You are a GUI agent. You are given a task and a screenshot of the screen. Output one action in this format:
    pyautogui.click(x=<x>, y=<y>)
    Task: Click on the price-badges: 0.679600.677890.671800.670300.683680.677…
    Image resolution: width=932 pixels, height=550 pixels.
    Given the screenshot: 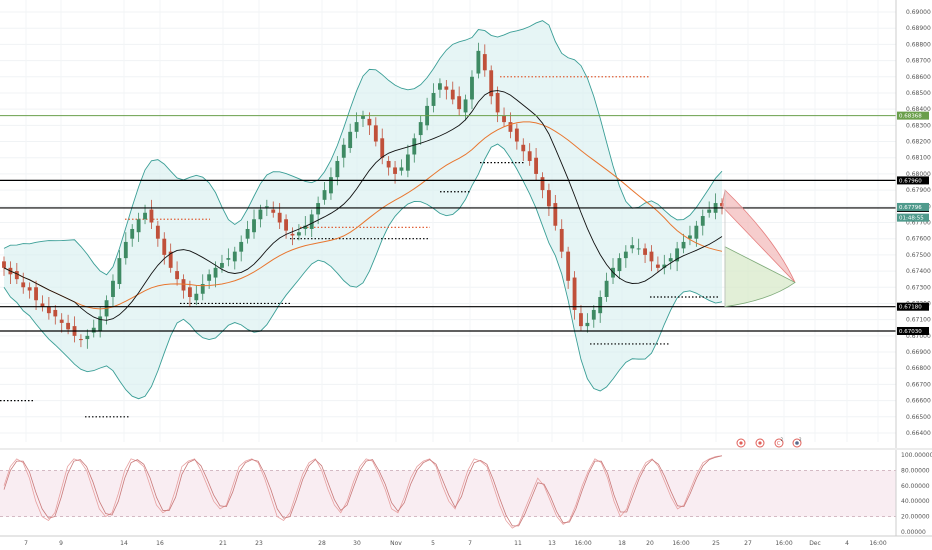 What is the action you would take?
    pyautogui.click(x=913, y=223)
    